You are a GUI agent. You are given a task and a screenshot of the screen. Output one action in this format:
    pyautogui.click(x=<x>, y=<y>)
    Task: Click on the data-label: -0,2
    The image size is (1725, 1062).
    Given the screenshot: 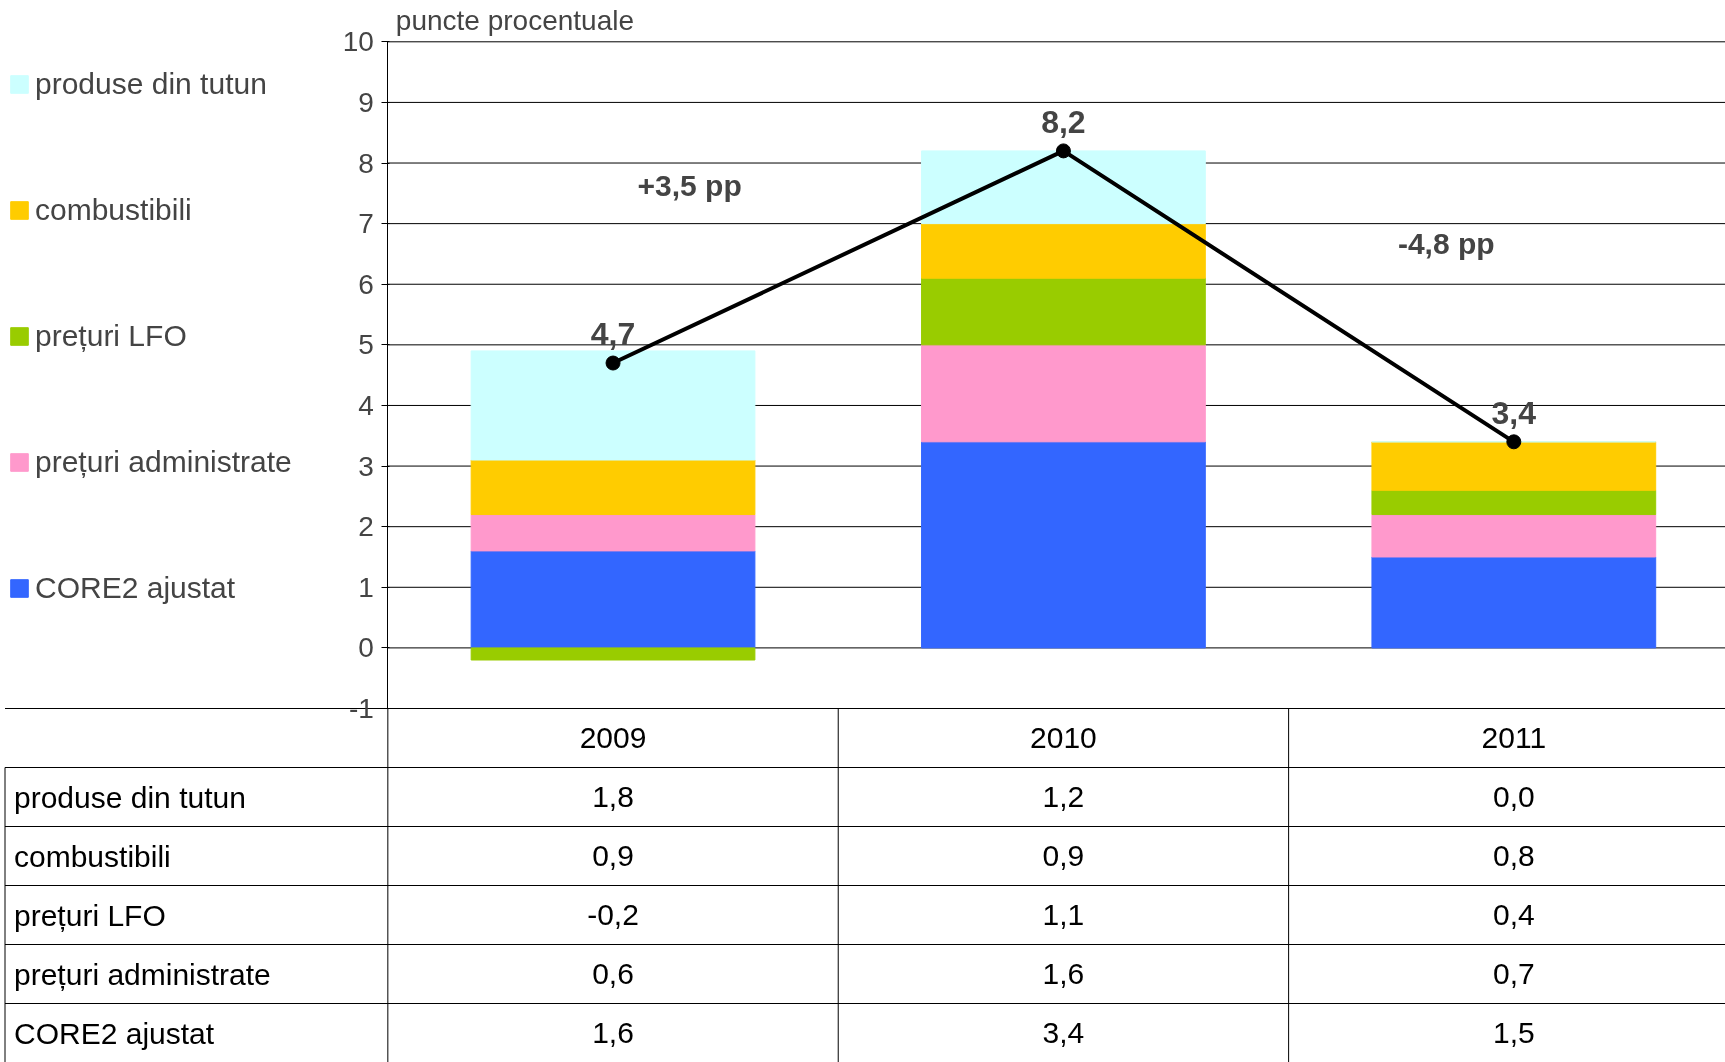 What is the action you would take?
    pyautogui.click(x=613, y=914)
    